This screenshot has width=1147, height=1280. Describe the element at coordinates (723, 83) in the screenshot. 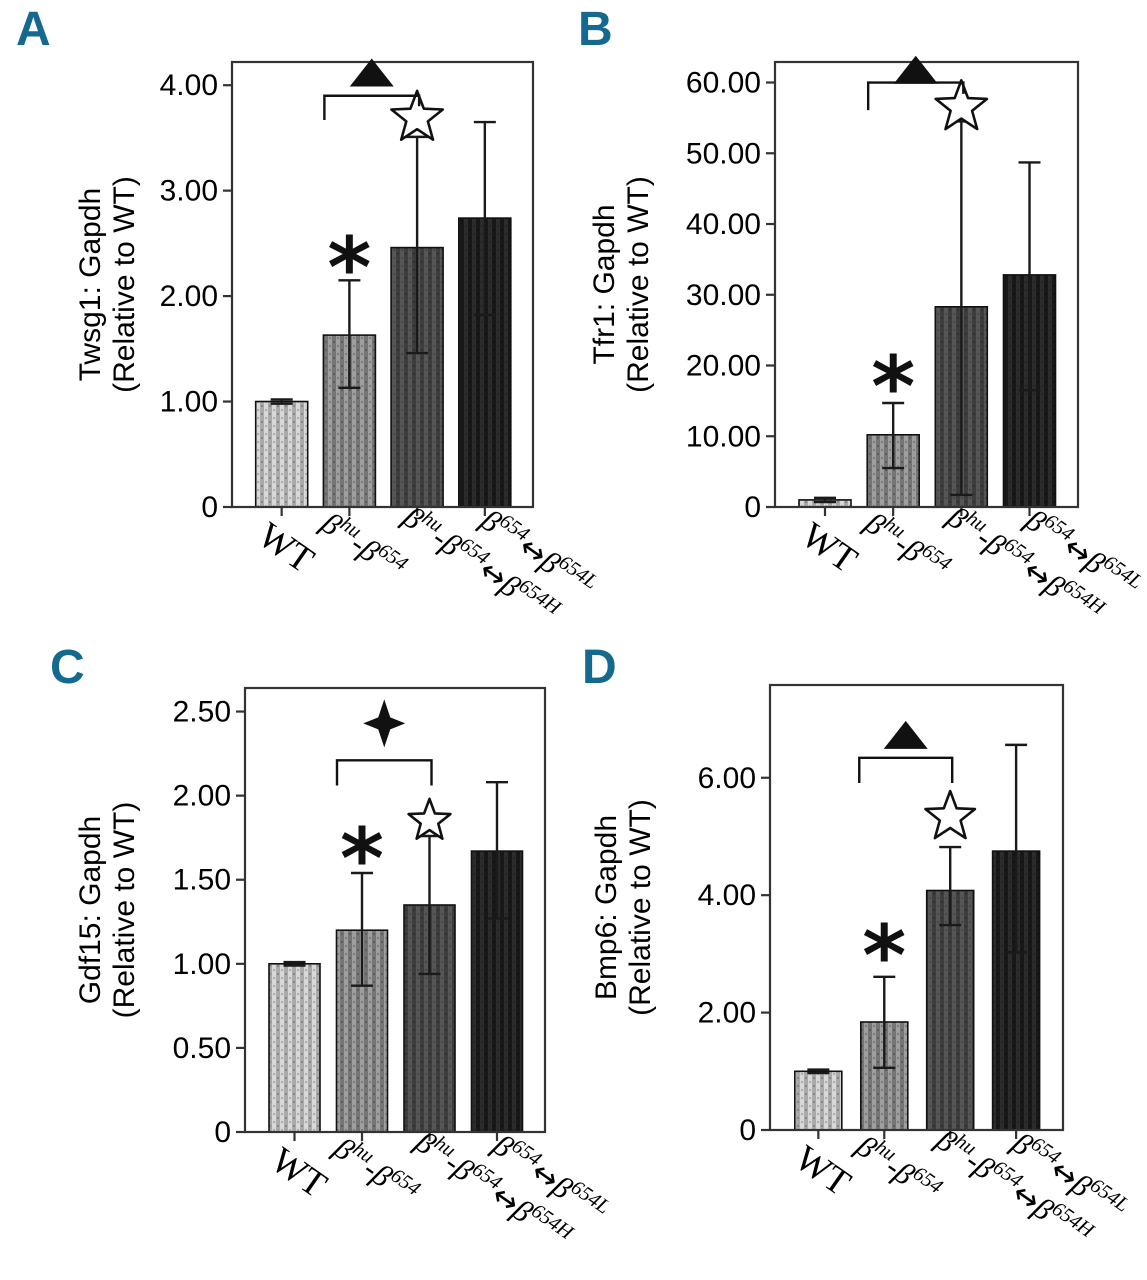

I see `y-tick-label: 60.00` at that location.